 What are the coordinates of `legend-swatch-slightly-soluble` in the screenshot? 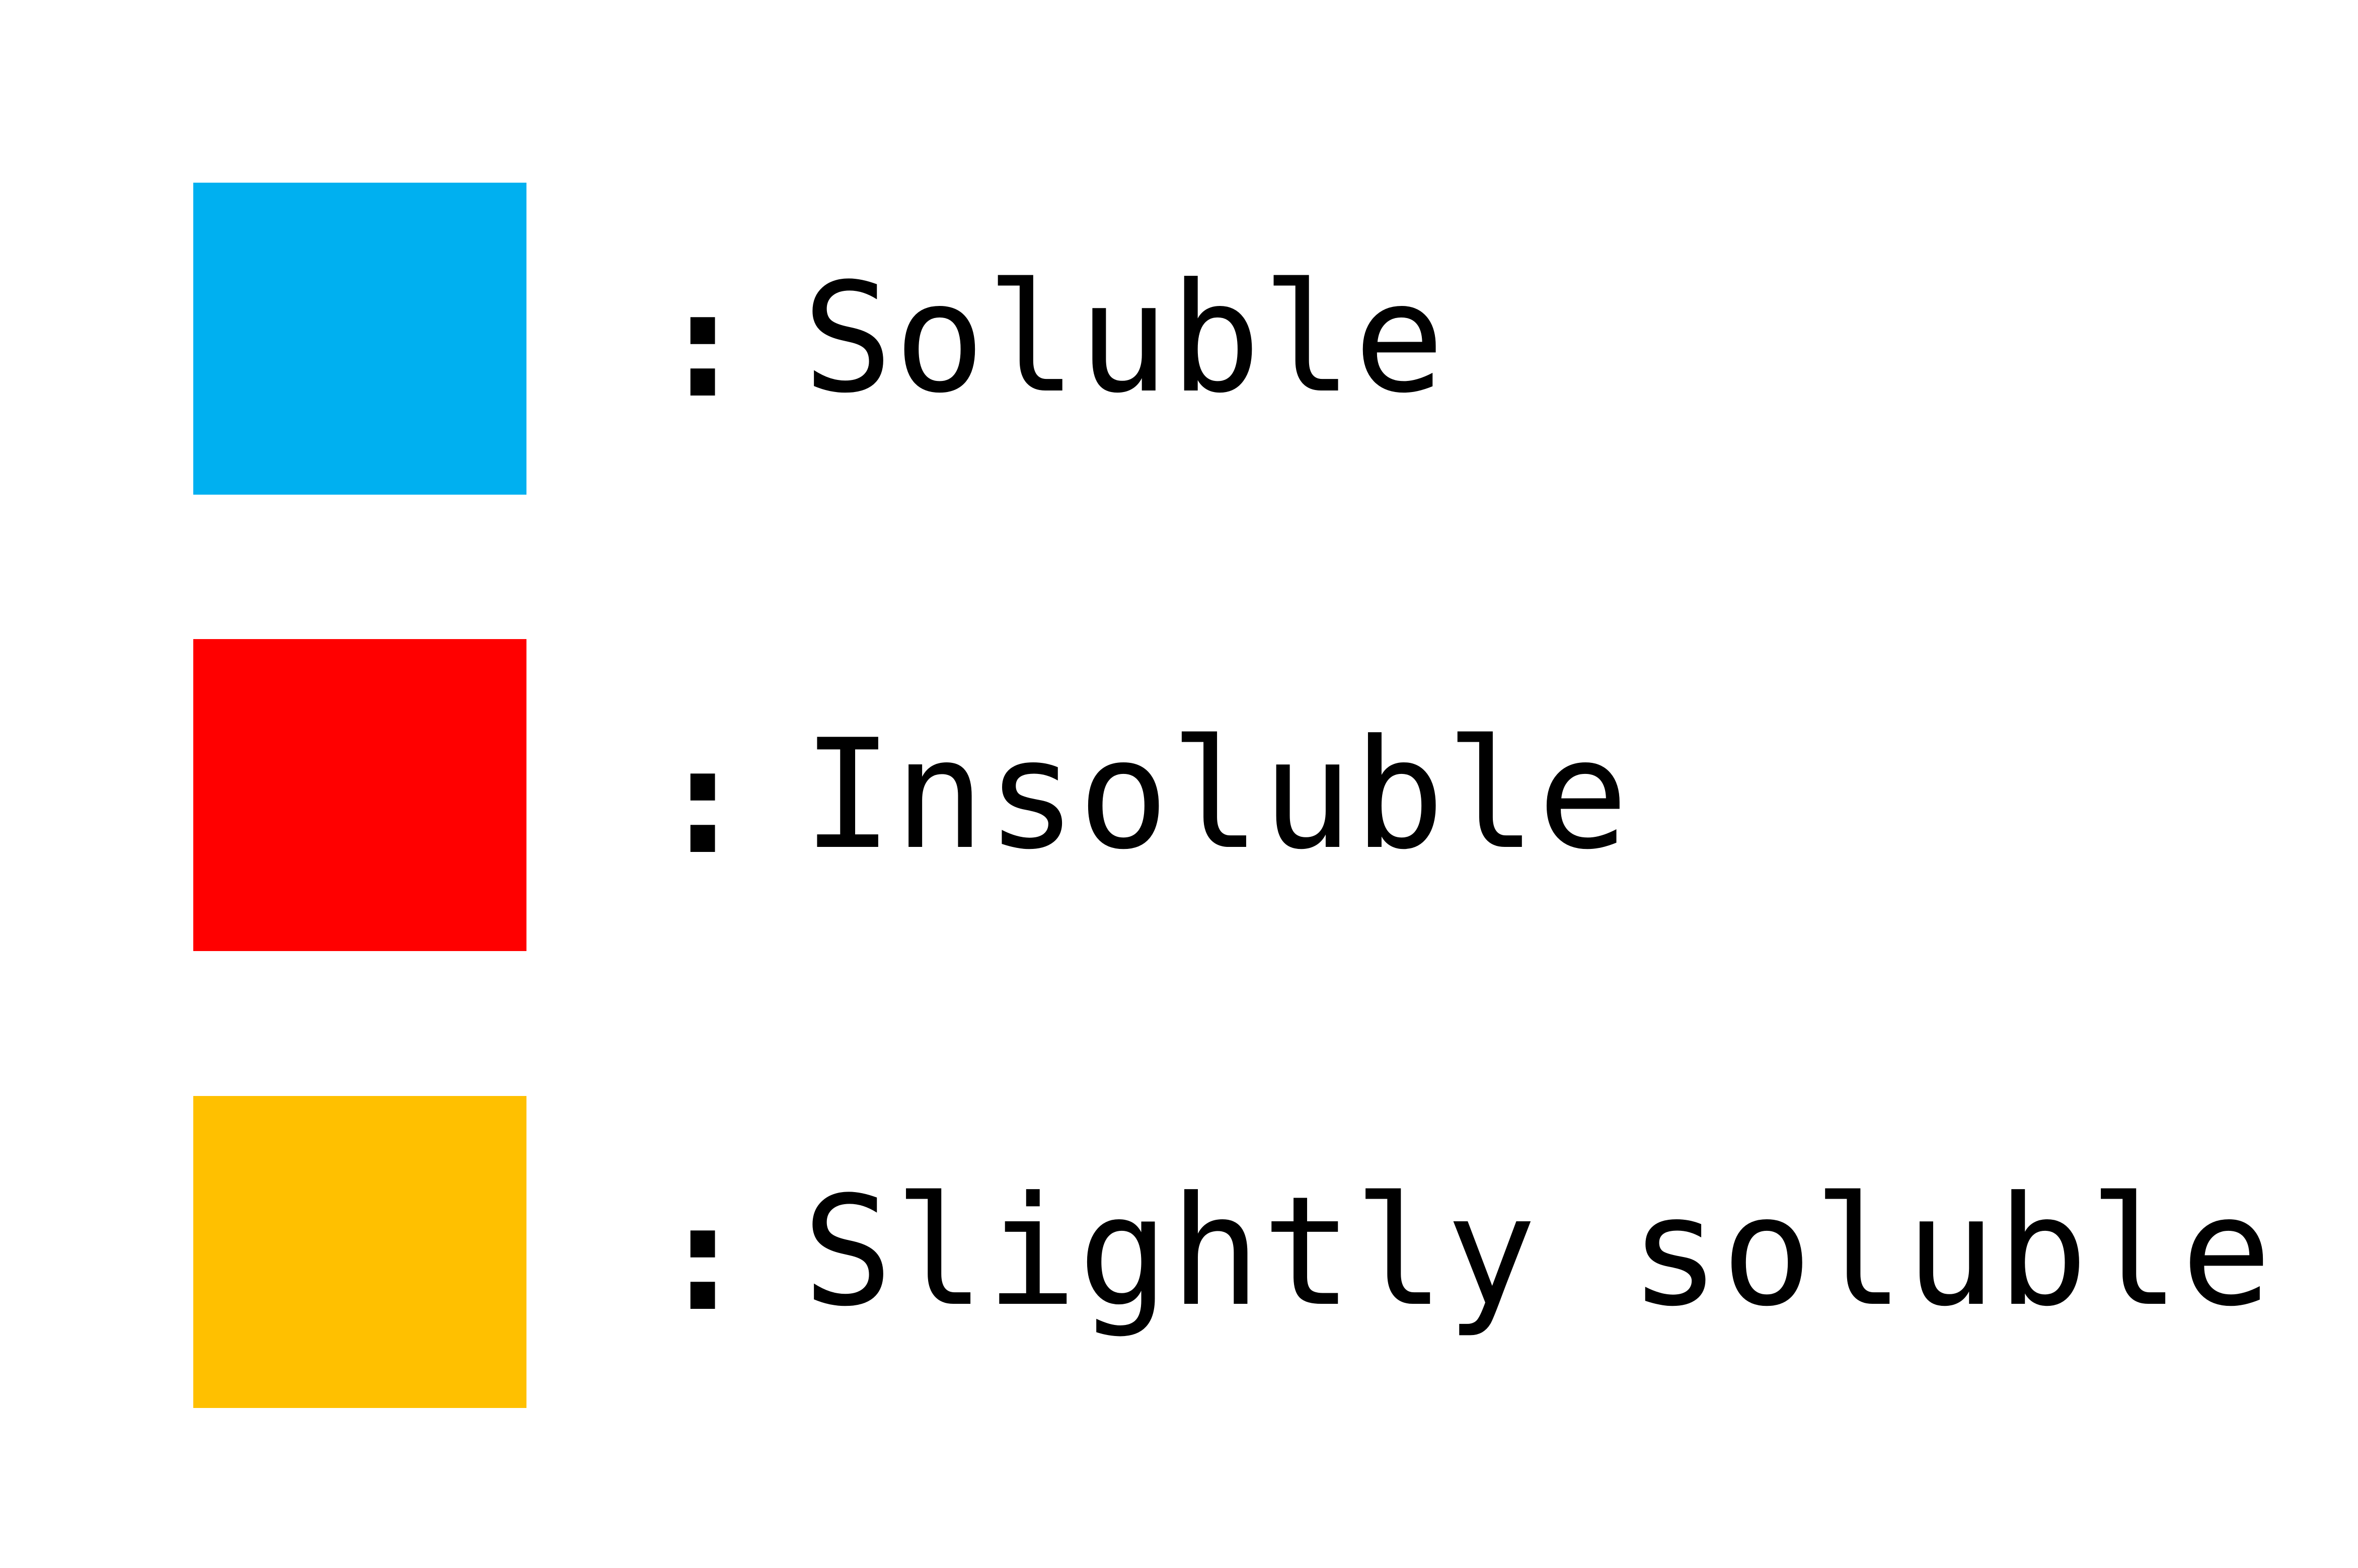 It's located at (359, 1252).